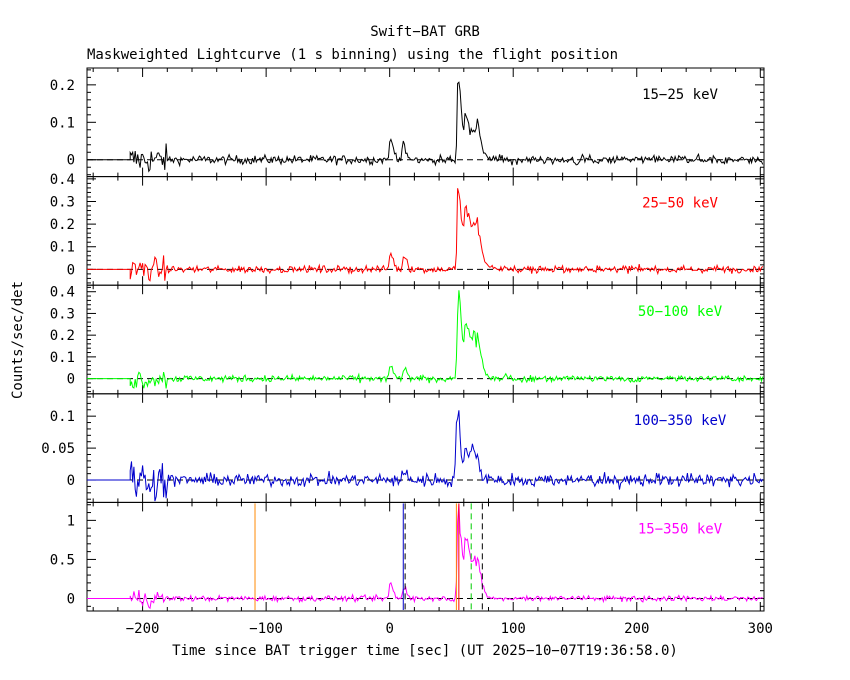 The image size is (850, 680). I want to click on panel-1: 0 0.1 0.2 15−25 keV, so click(407, 122).